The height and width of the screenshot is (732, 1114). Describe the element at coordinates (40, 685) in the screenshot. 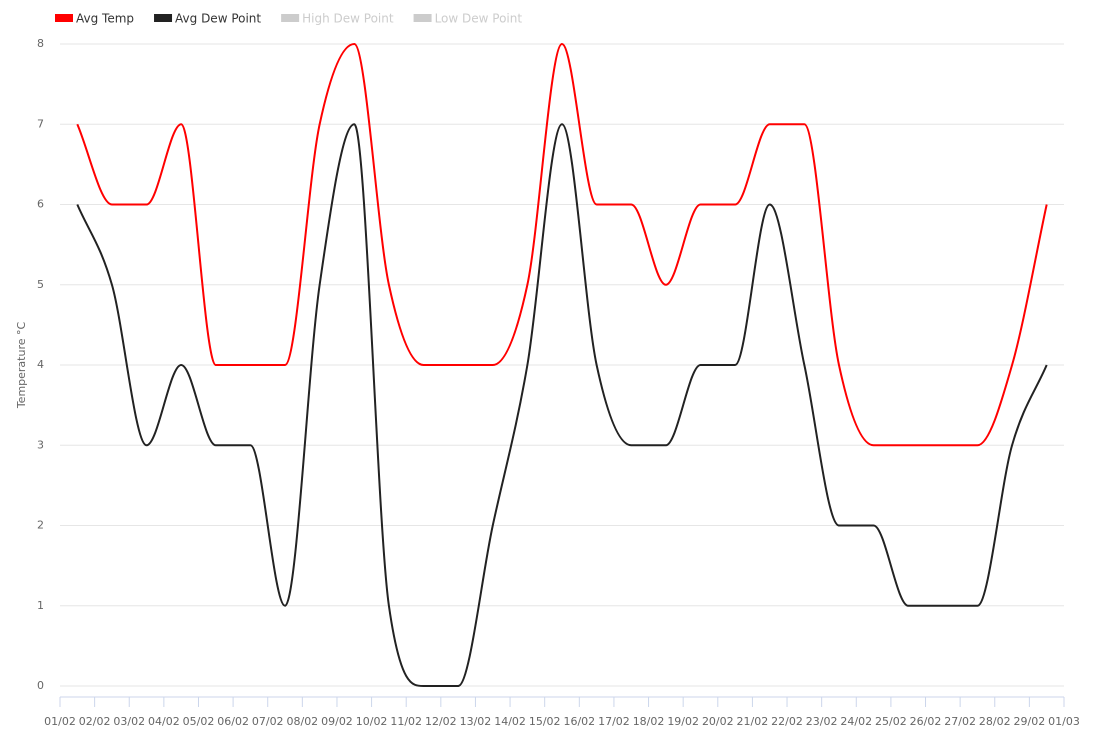

I see `y-tick-label: 0` at that location.